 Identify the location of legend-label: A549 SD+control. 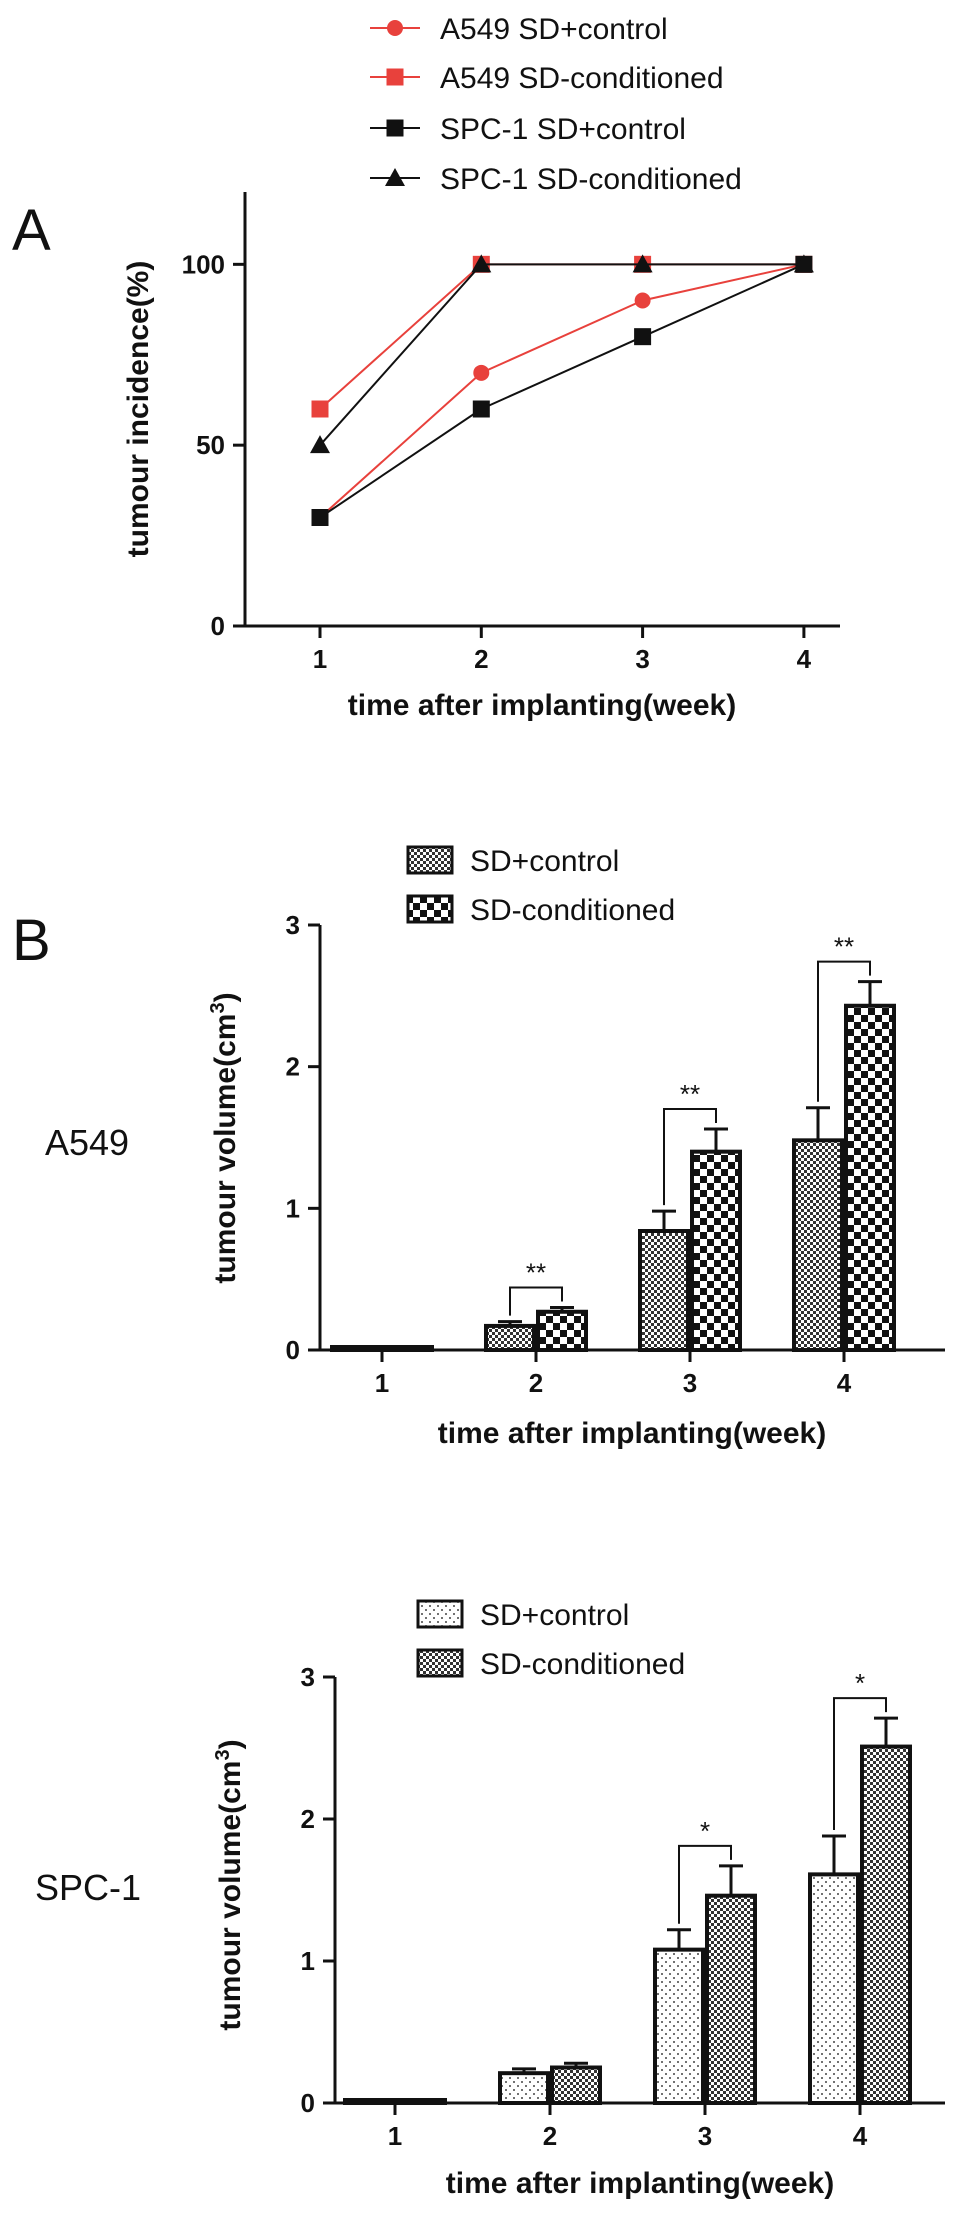
(554, 29).